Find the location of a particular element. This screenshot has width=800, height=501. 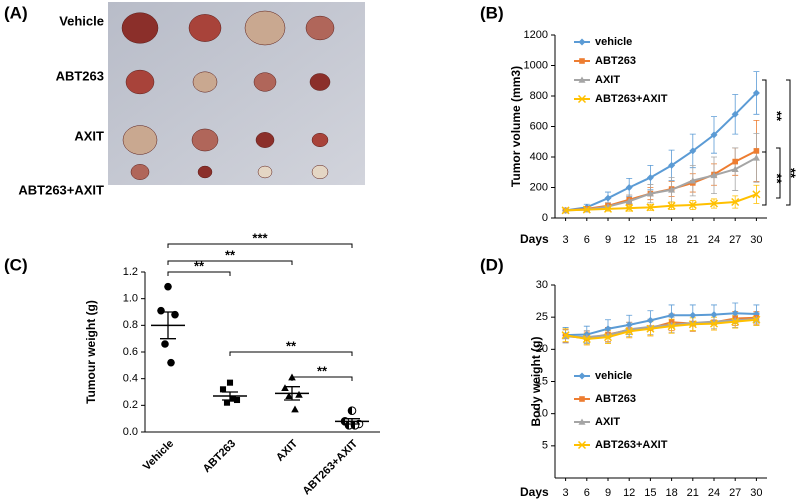

x-tick-label: 27 is located at coordinates (735, 240).